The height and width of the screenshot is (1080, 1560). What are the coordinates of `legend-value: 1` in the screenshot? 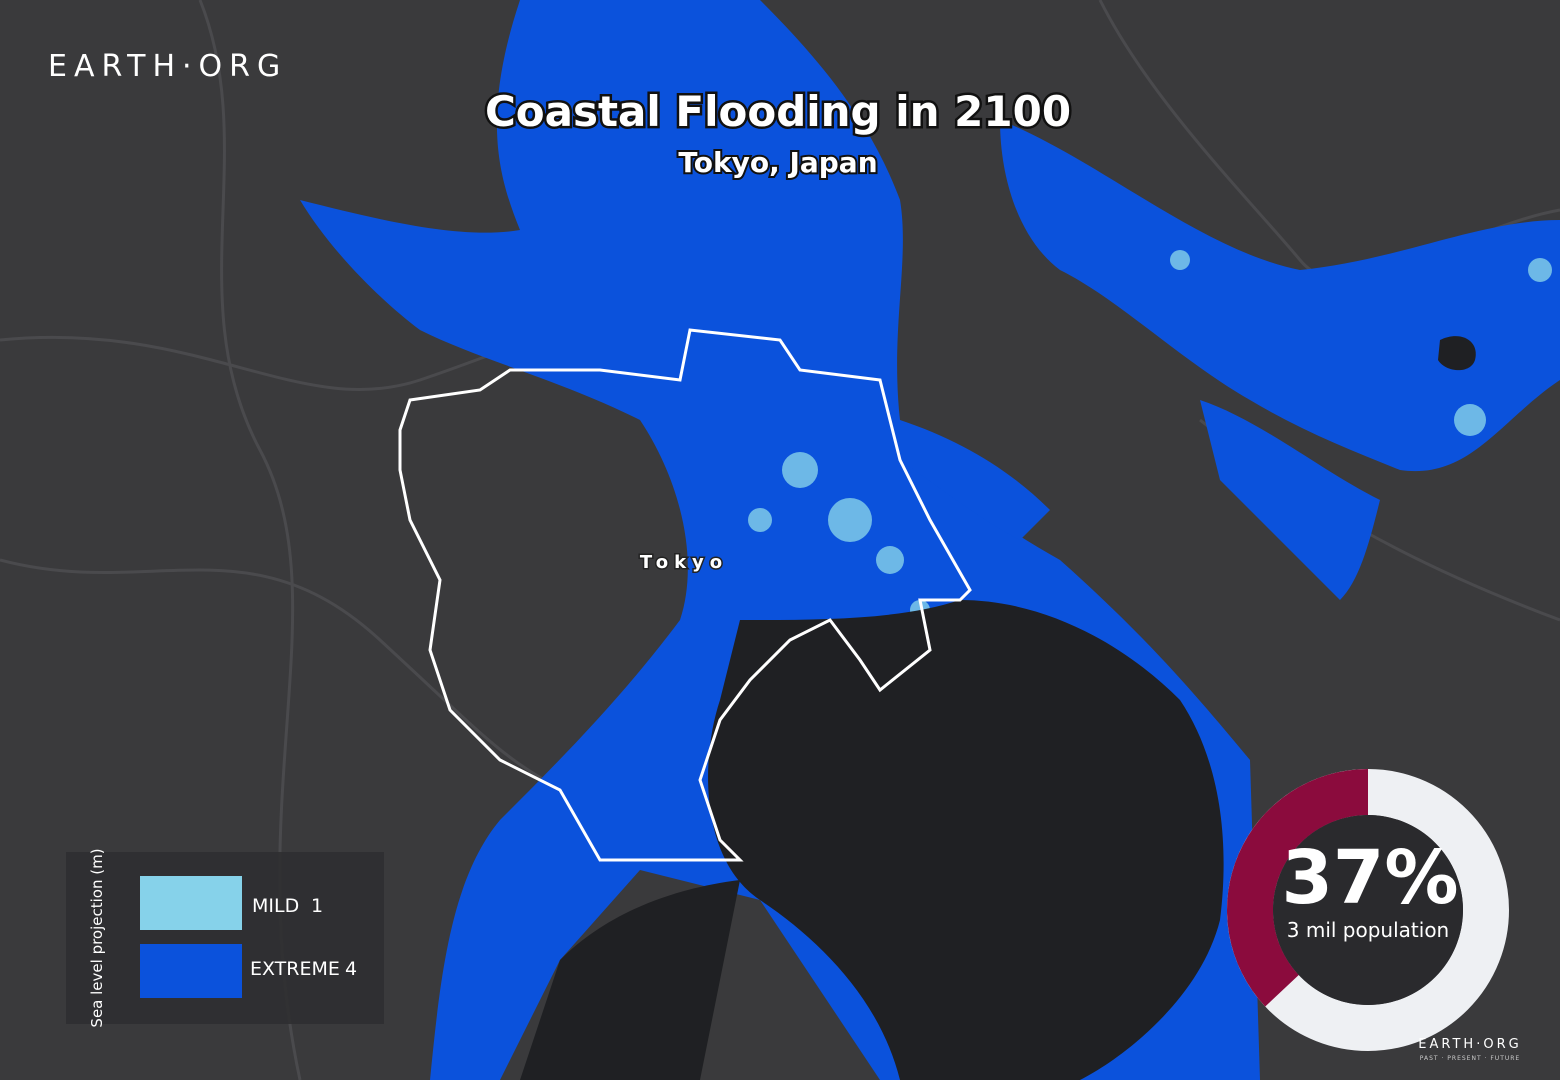 It's located at (317, 906).